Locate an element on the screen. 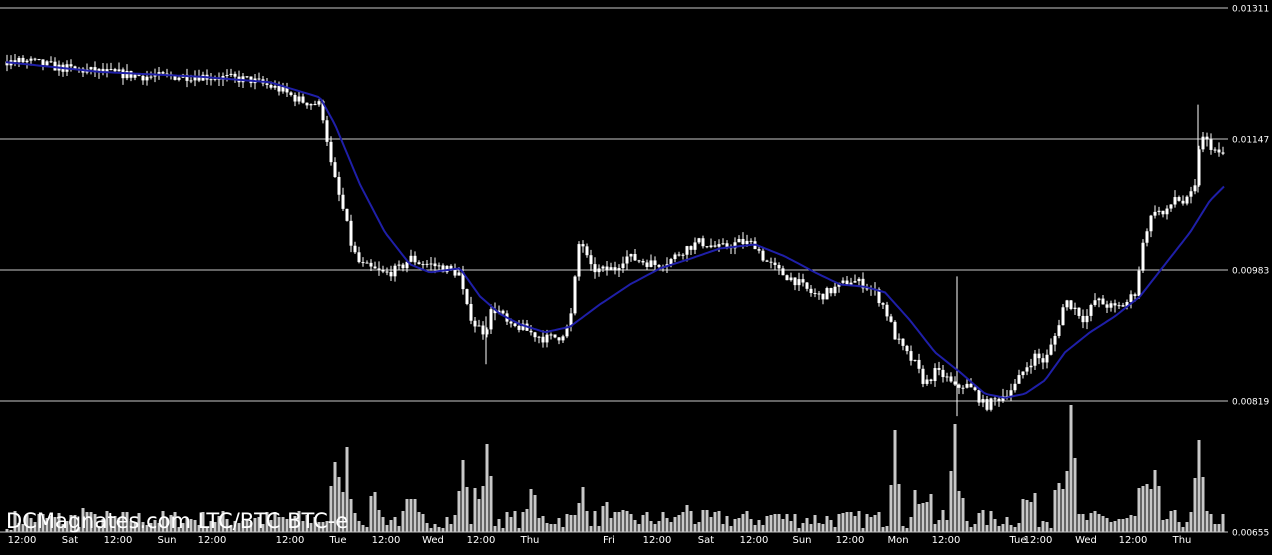 The height and width of the screenshot is (555, 1272). y-tick-label: 0.00983 is located at coordinates (1250, 272).